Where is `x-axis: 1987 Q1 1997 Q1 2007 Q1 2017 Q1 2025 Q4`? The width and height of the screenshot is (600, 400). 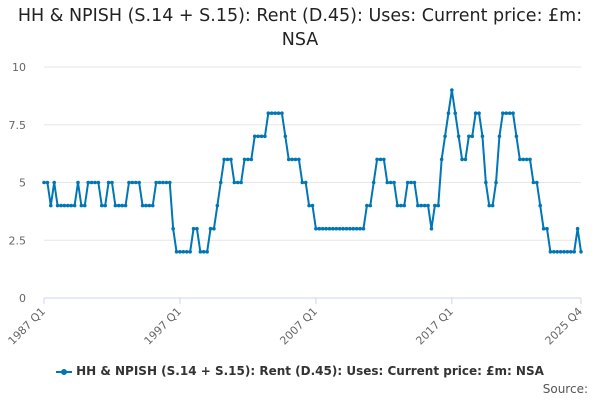
x-axis: 1987 Q1 1997 Q1 2007 Q1 2017 Q1 2025 Q4 is located at coordinates (295, 322).